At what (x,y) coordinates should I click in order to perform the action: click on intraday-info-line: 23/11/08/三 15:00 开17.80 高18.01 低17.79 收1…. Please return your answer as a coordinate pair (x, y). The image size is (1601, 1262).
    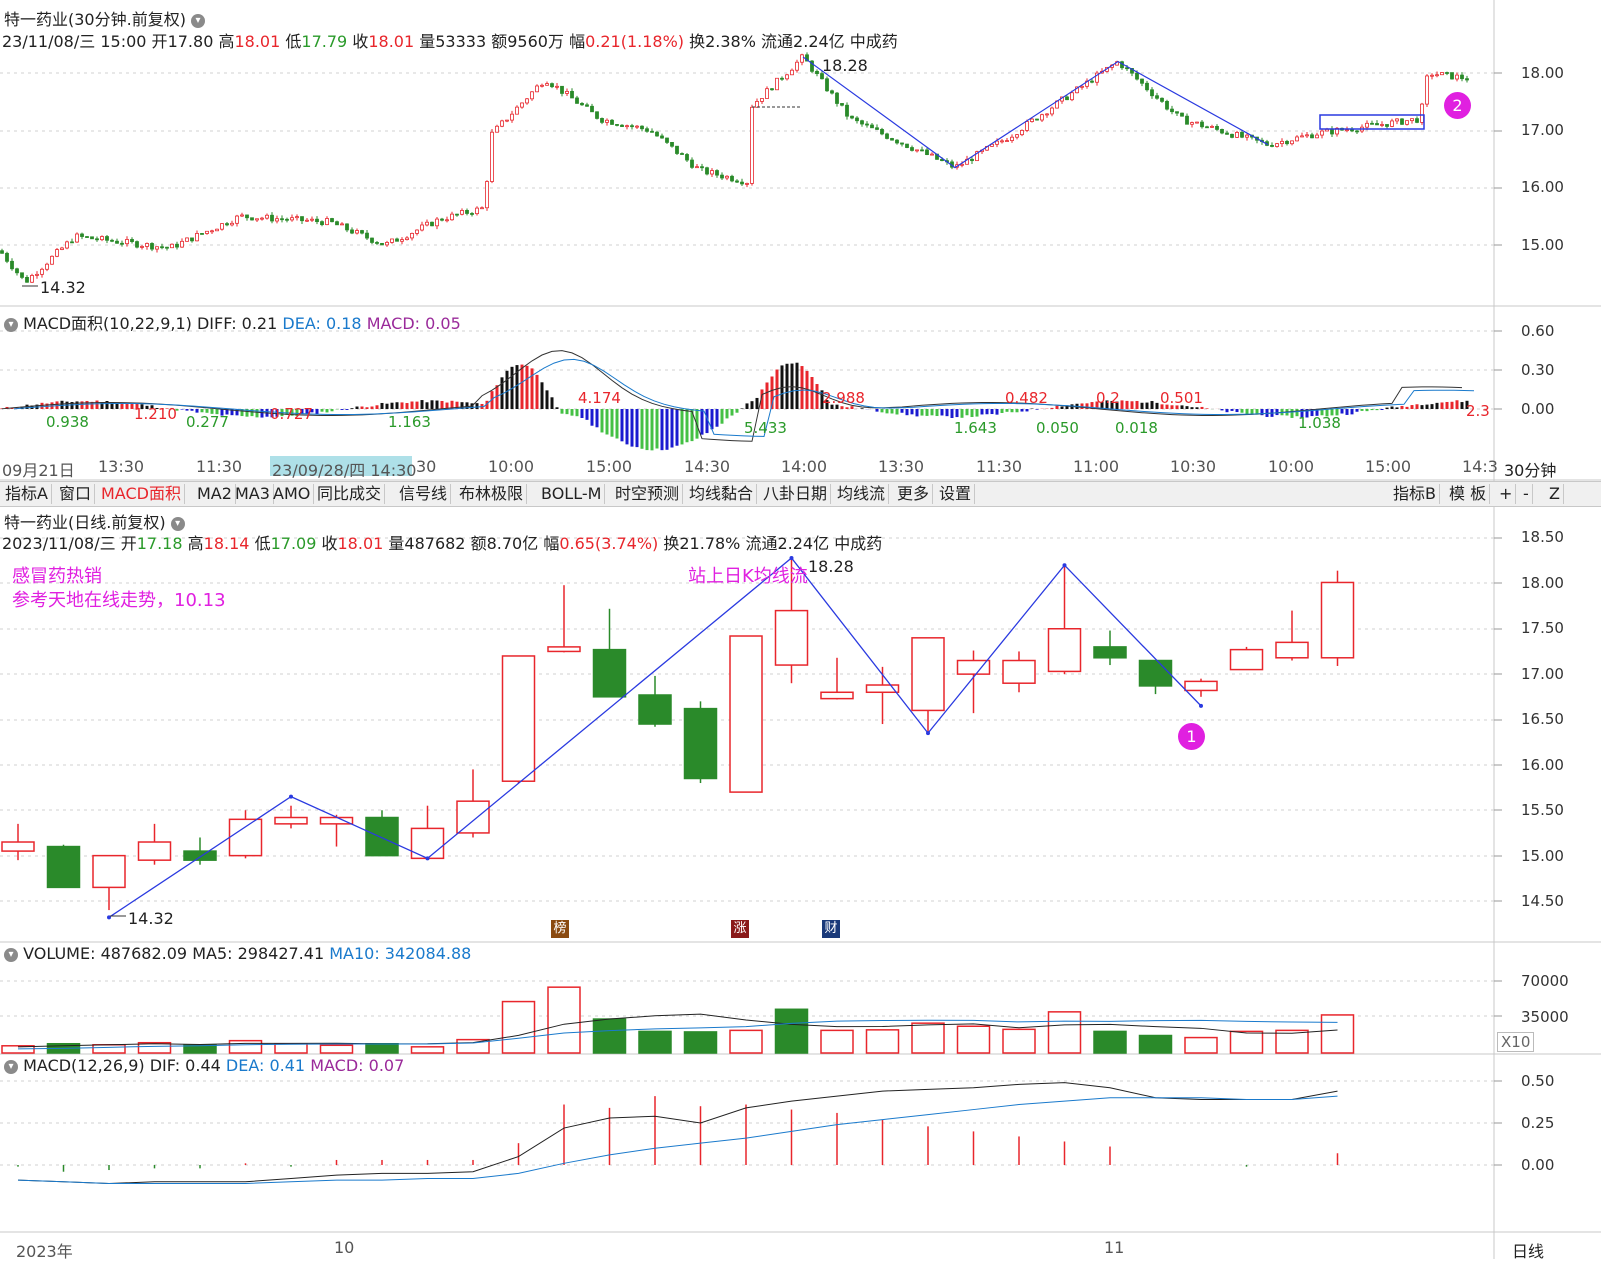
    Looking at the image, I should click on (450, 41).